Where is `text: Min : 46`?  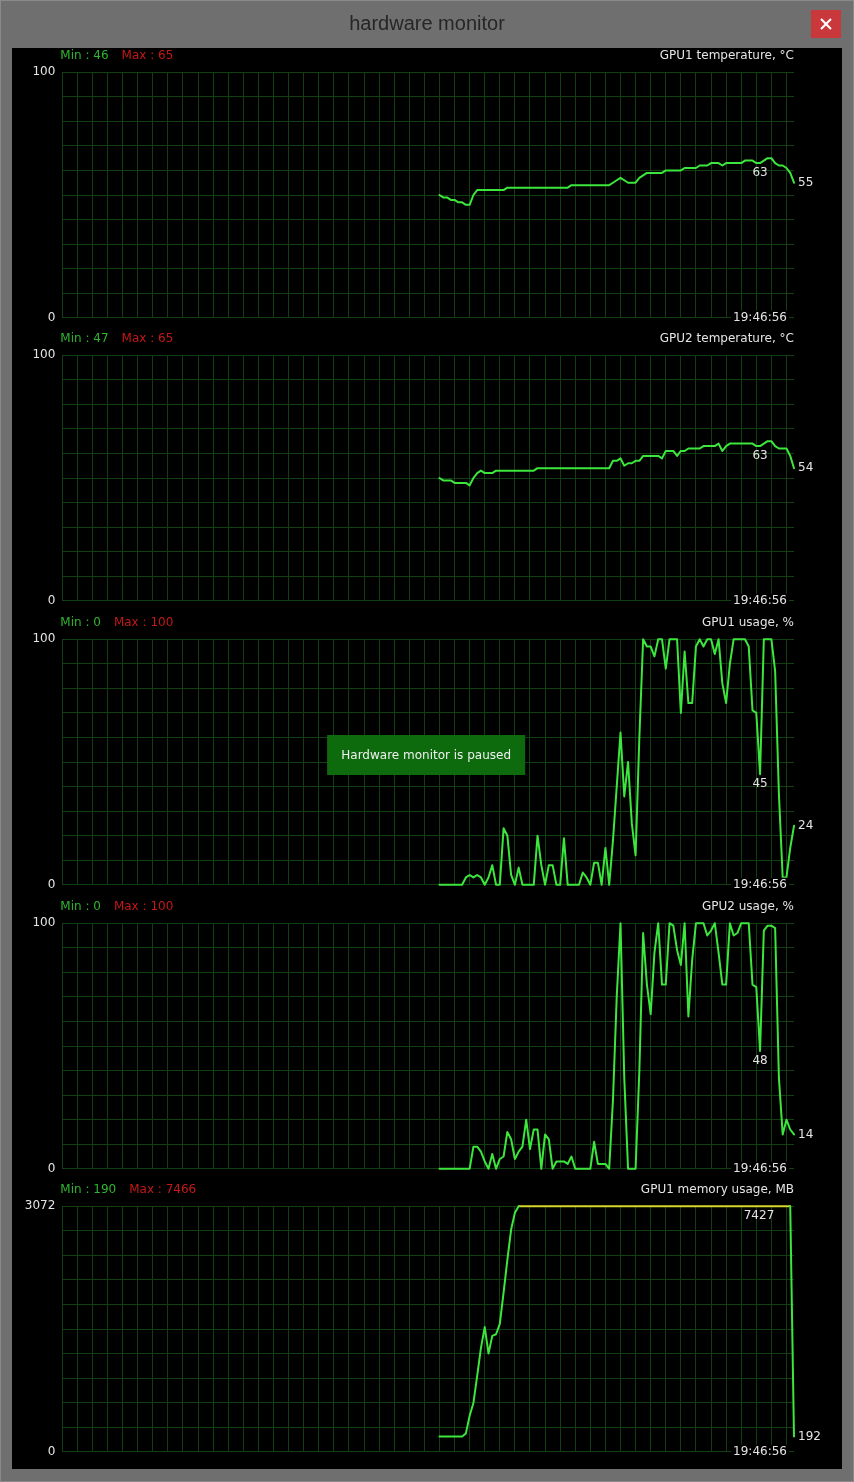
text: Min : 46 is located at coordinates (84, 54).